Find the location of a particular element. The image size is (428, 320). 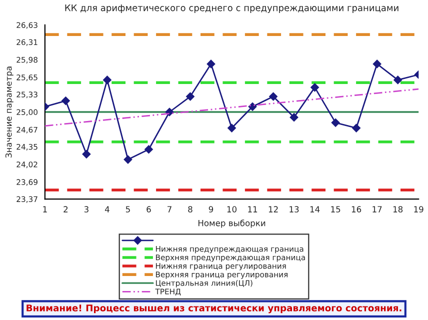

x-tick-label: 2 is located at coordinates (66, 209).